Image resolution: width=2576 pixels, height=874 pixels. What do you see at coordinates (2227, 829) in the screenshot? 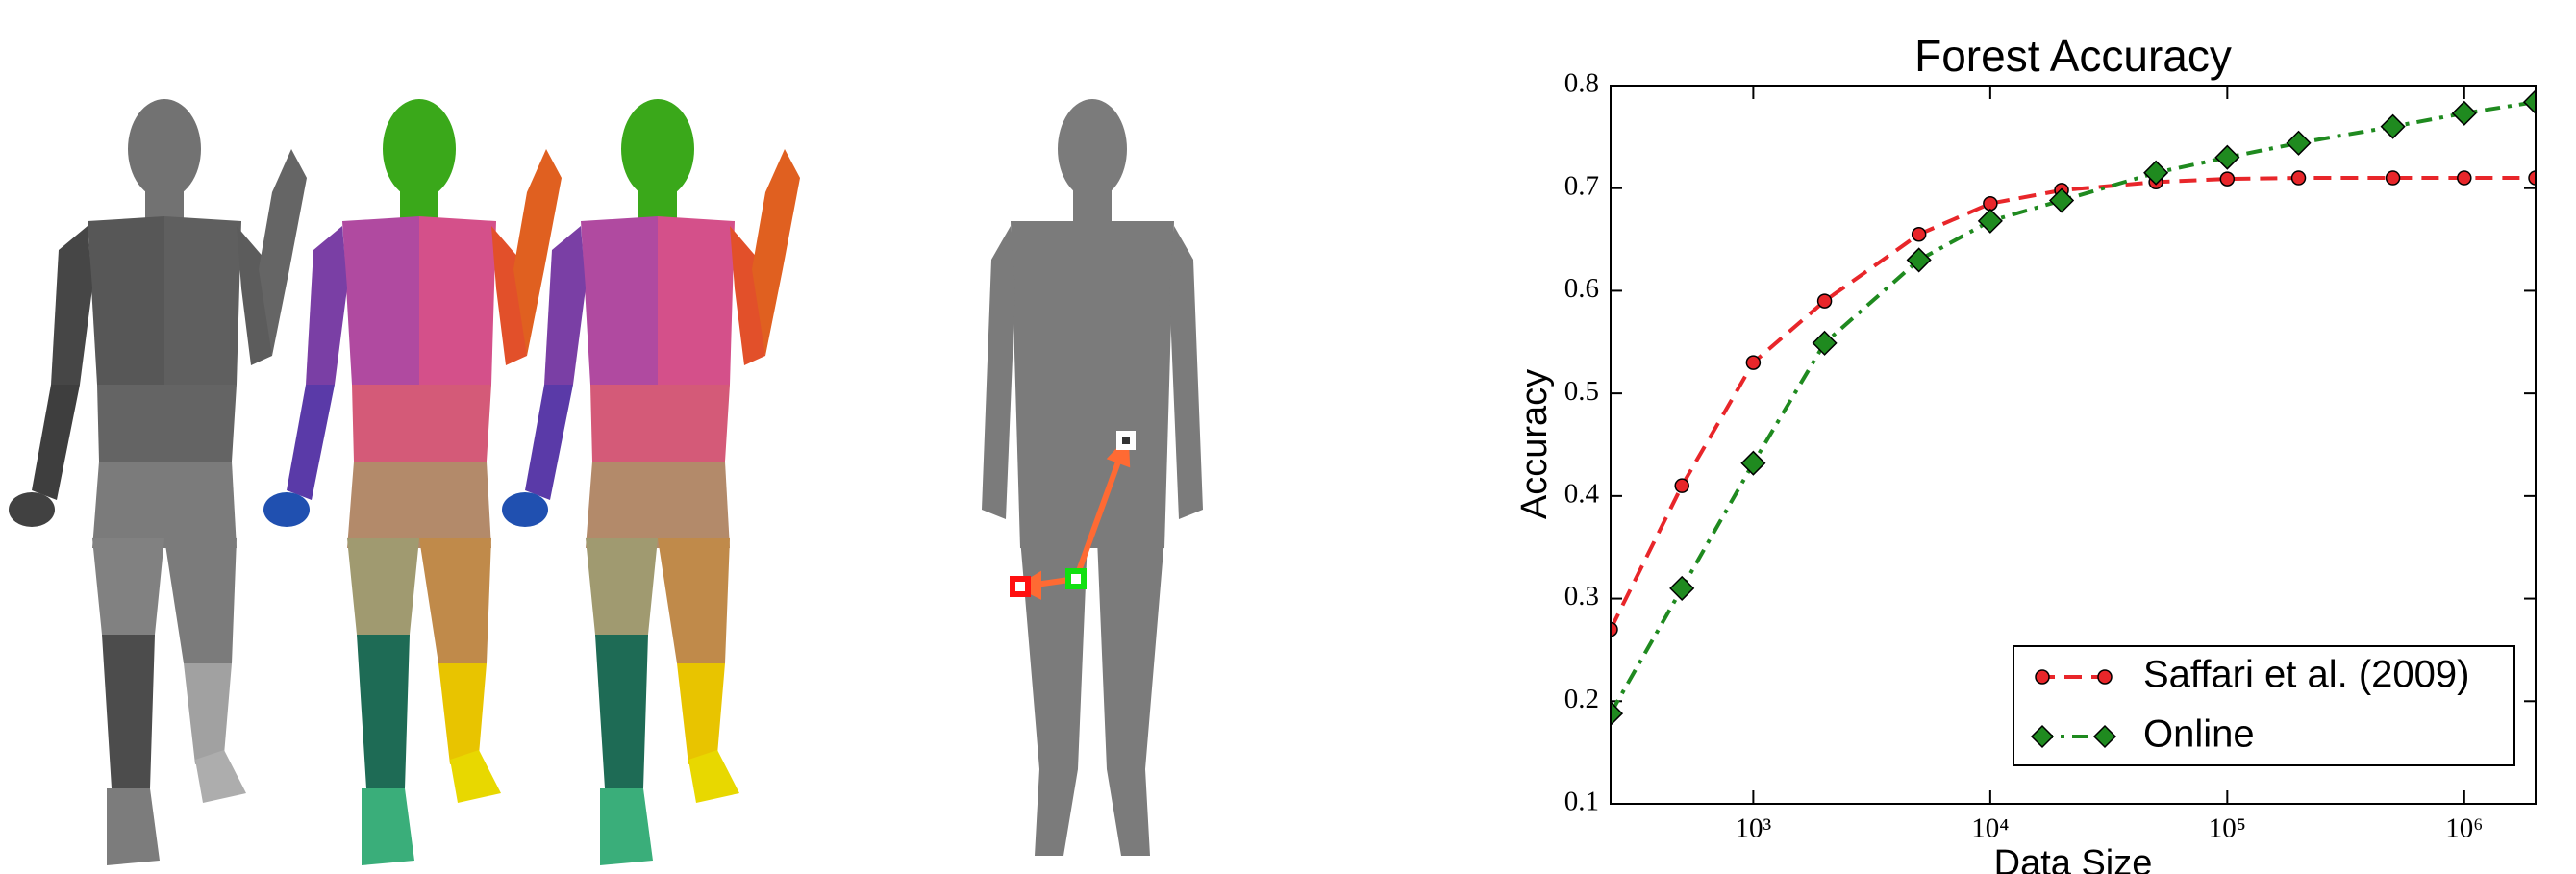
I see `x-tick-label: 10⁵` at bounding box center [2227, 829].